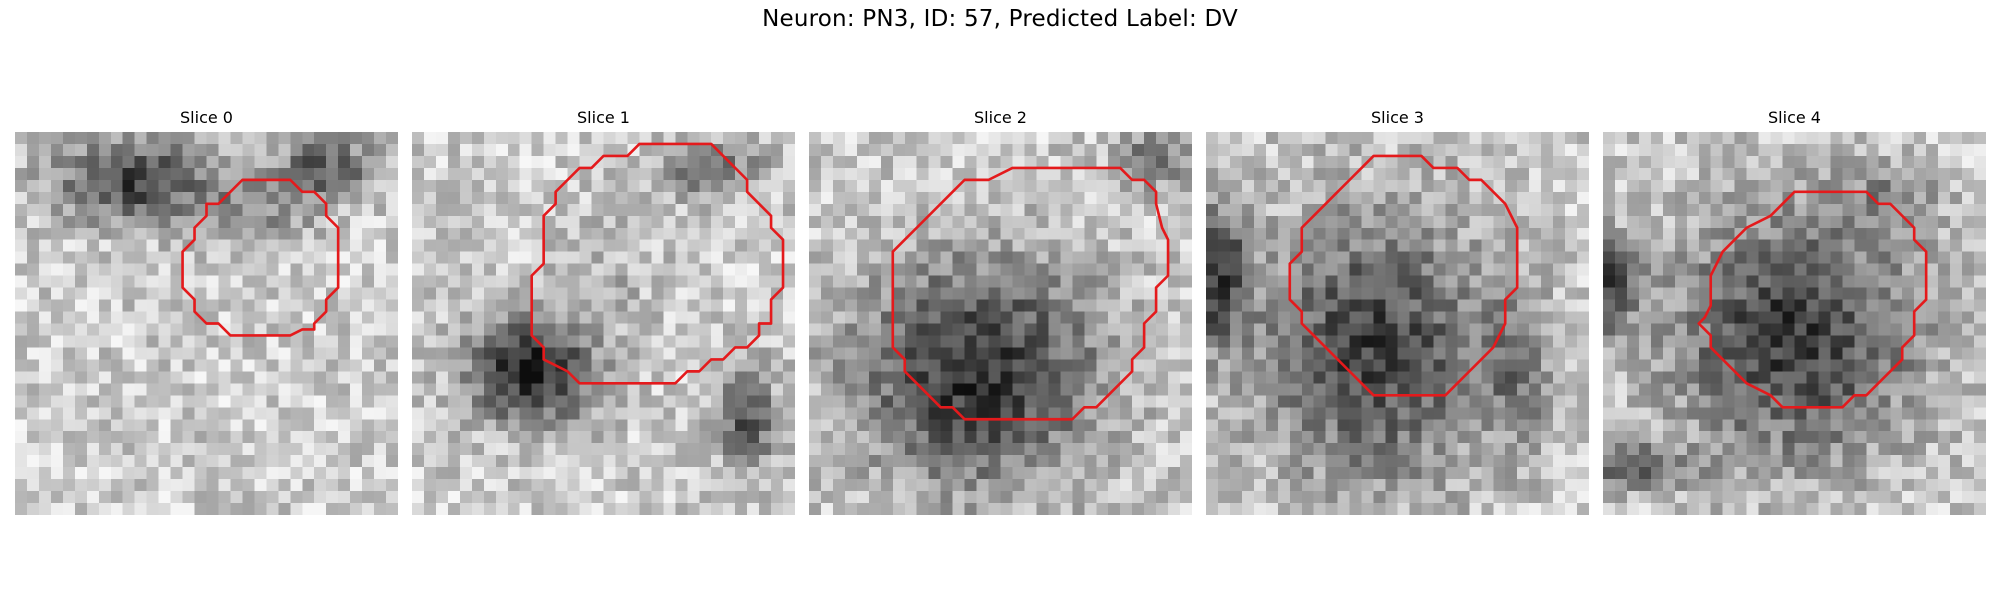 This screenshot has width=2000, height=600. What do you see at coordinates (1000, 117) in the screenshot?
I see `slice-title: Slice 2` at bounding box center [1000, 117].